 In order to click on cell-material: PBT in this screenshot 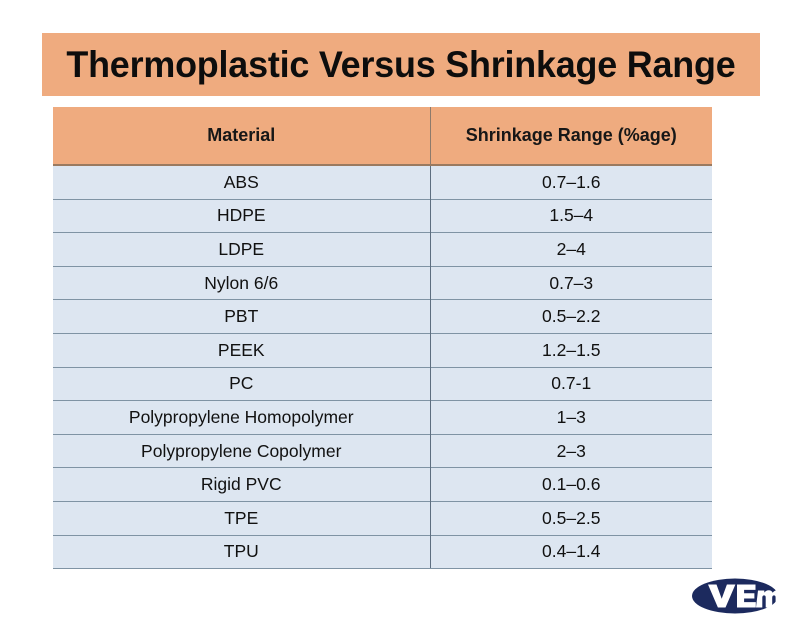, I will do `click(242, 316)`.